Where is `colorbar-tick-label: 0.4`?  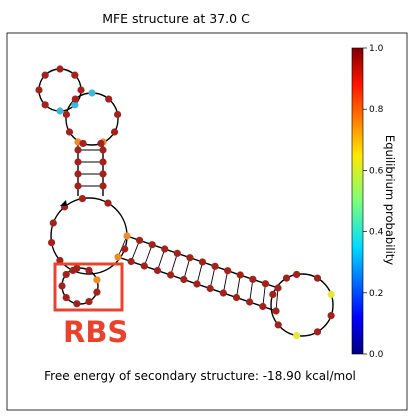 colorbar-tick-label: 0.4 is located at coordinates (376, 233).